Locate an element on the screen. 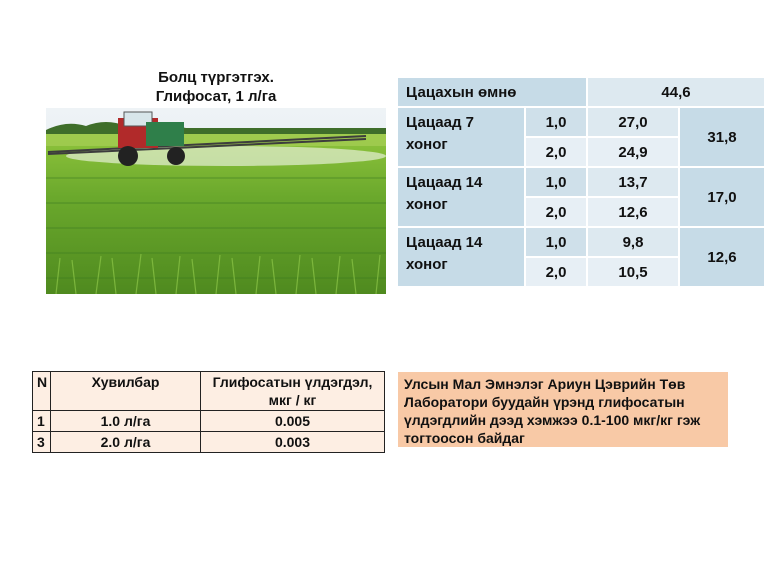 The height and width of the screenshot is (577, 770). before-value: 44,6 is located at coordinates (676, 92).